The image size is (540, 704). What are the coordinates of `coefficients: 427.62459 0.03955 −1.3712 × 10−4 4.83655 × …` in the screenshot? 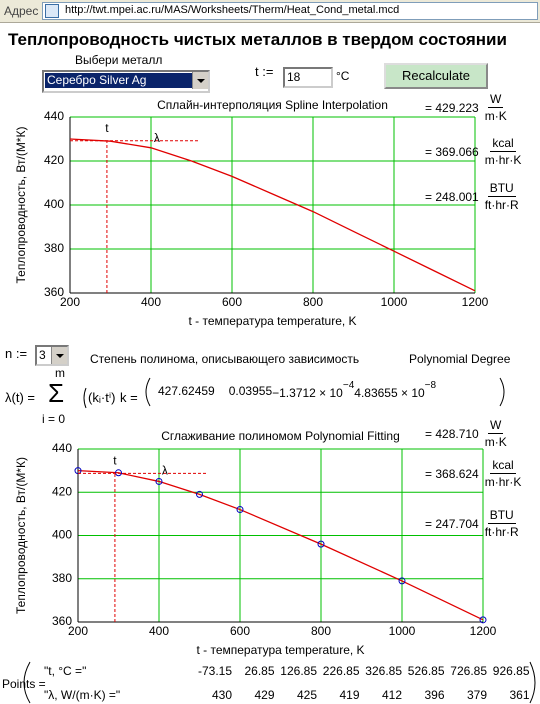 It's located at (297, 390).